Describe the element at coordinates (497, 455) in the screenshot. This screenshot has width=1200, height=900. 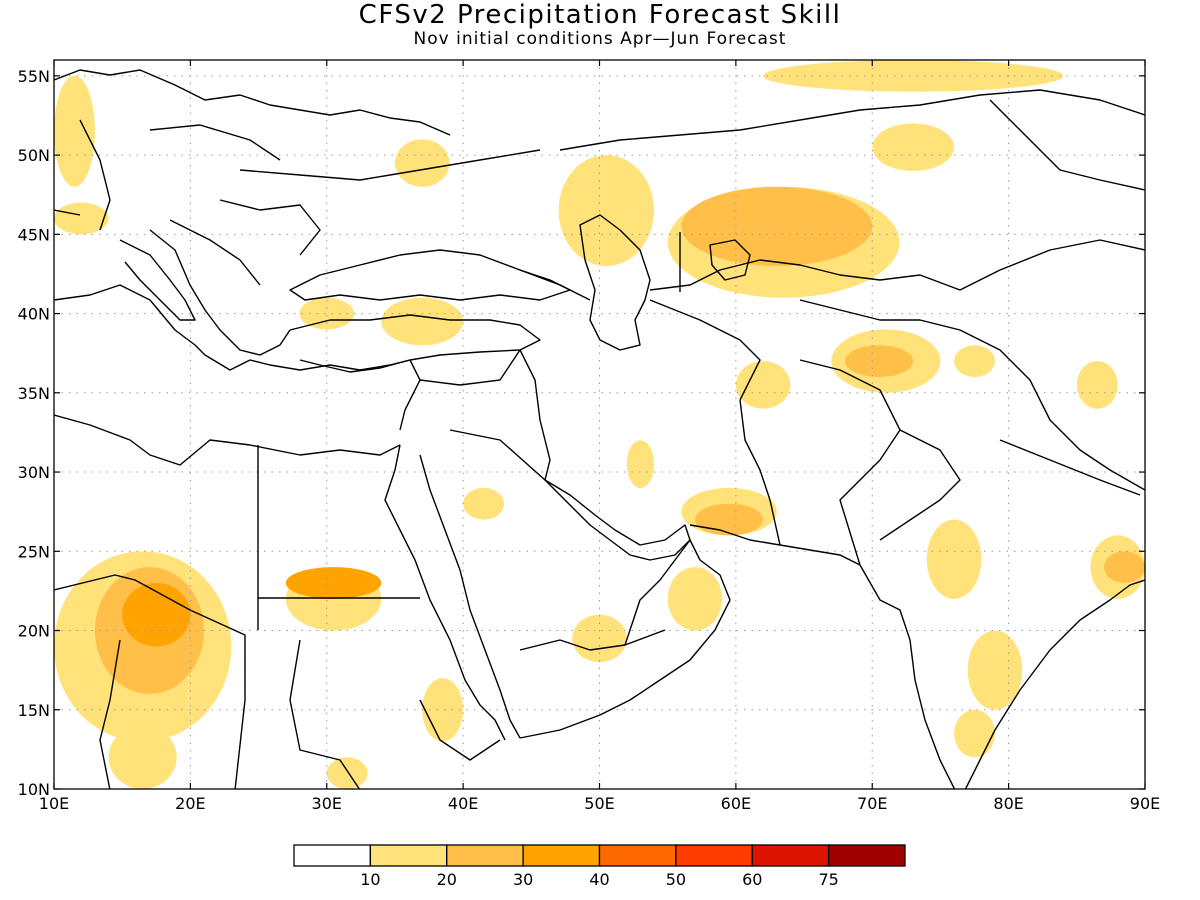
I see `border-iraq-saudi` at that location.